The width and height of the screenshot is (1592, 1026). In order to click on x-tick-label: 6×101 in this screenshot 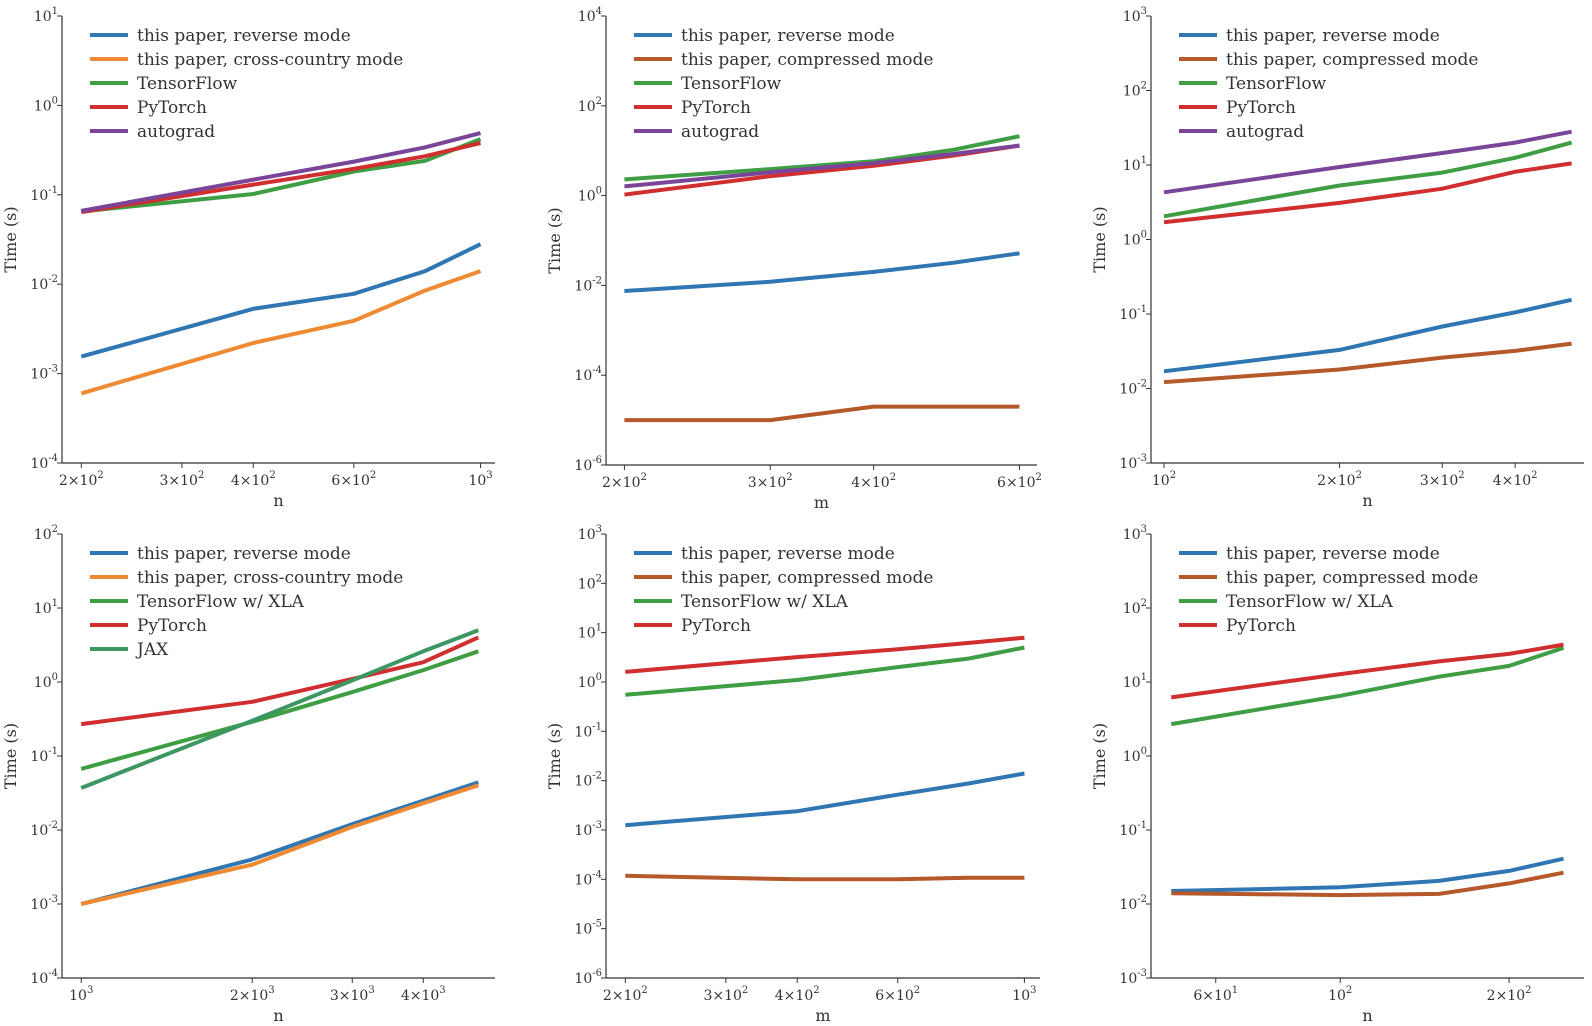, I will do `click(1215, 994)`.